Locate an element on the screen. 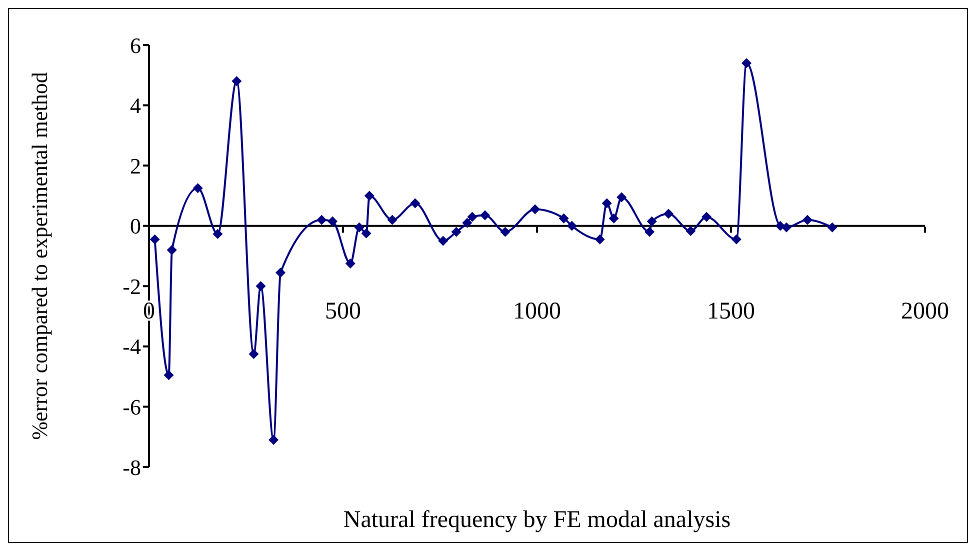  x-tick-label: 500 is located at coordinates (343, 311).